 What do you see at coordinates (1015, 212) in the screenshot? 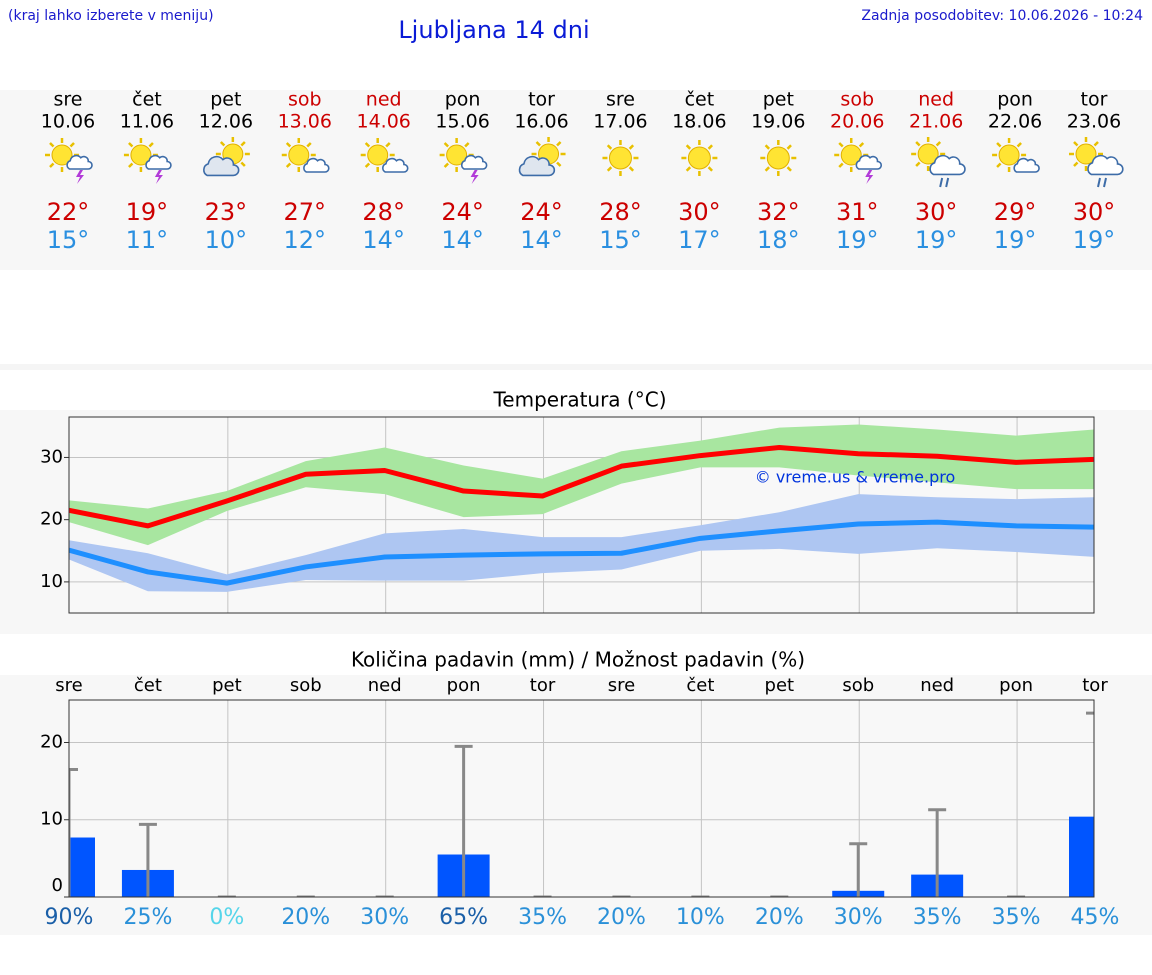
I see `max-temp: 29°` at bounding box center [1015, 212].